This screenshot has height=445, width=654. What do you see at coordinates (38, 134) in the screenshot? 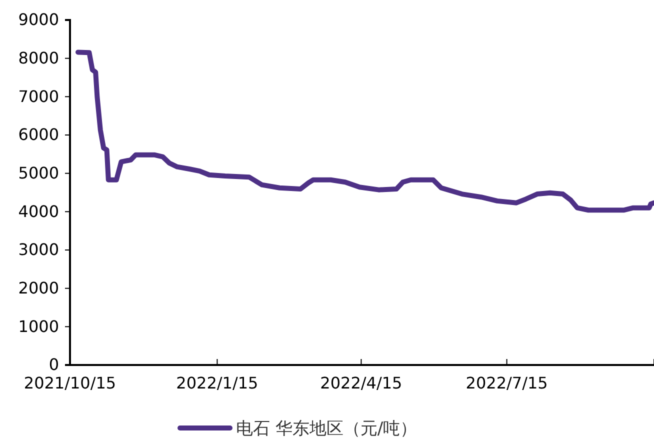
I see `y-tick-label: 6000` at bounding box center [38, 134].